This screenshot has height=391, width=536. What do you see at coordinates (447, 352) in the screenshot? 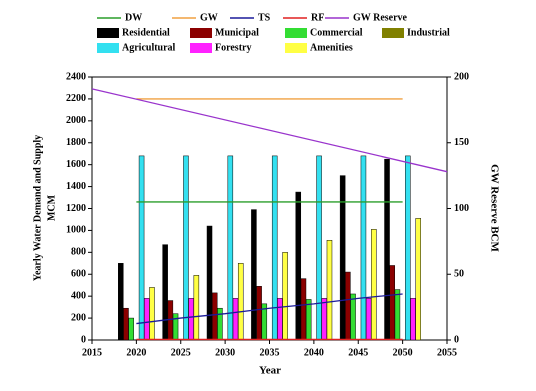
I see `x-tick-label: 2055` at bounding box center [447, 352].